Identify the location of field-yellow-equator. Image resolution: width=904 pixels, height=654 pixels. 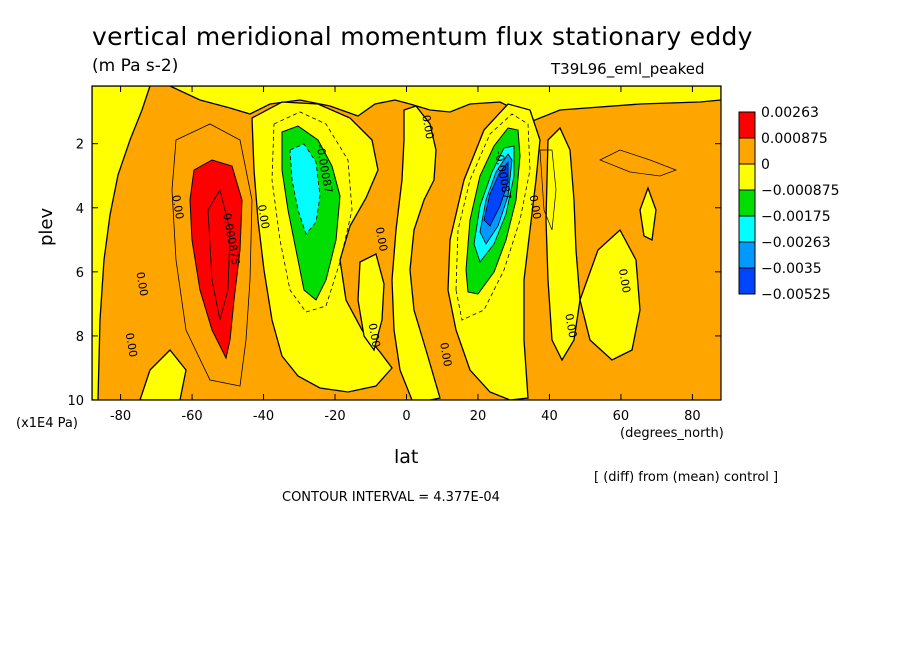
(416, 252).